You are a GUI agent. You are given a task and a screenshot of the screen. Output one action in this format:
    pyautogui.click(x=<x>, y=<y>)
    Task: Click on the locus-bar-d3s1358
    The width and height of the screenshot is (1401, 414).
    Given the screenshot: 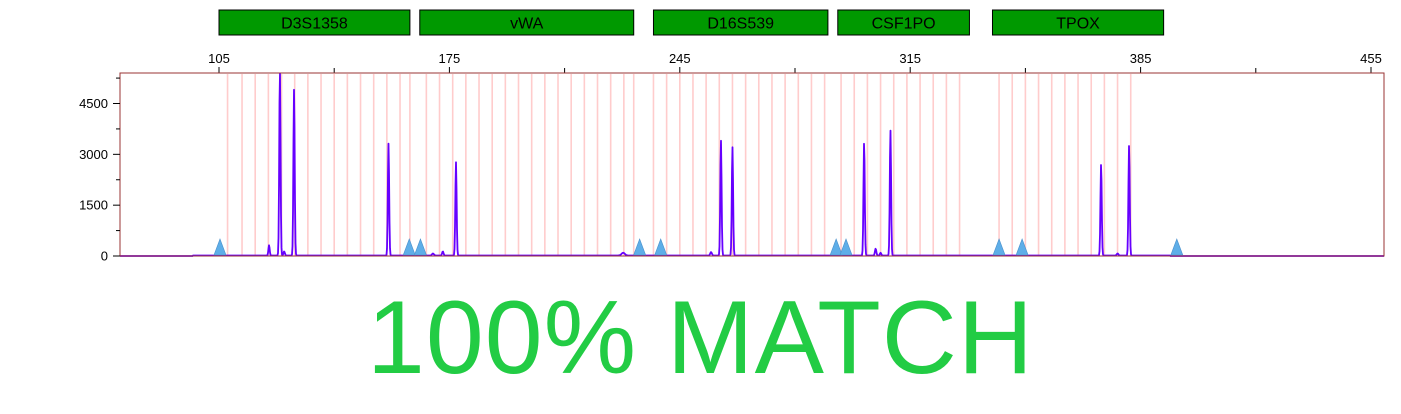 What is the action you would take?
    pyautogui.click(x=314, y=22)
    